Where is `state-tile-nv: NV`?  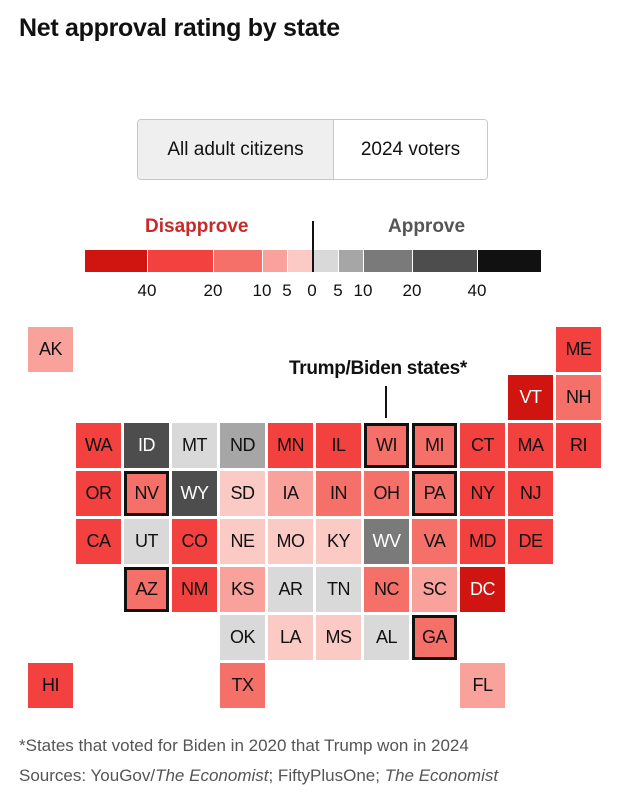 state-tile-nv: NV is located at coordinates (146, 493).